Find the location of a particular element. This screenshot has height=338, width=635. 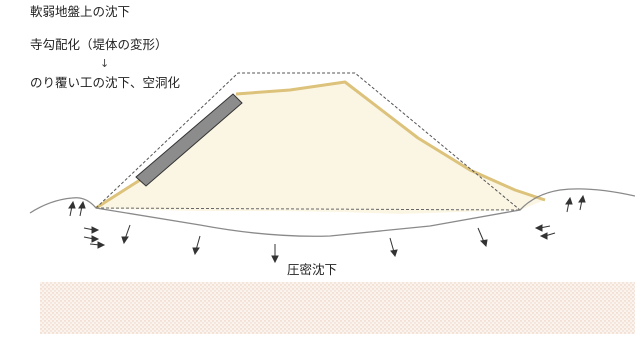

down-arrow-label: ↓ is located at coordinates (105, 63).